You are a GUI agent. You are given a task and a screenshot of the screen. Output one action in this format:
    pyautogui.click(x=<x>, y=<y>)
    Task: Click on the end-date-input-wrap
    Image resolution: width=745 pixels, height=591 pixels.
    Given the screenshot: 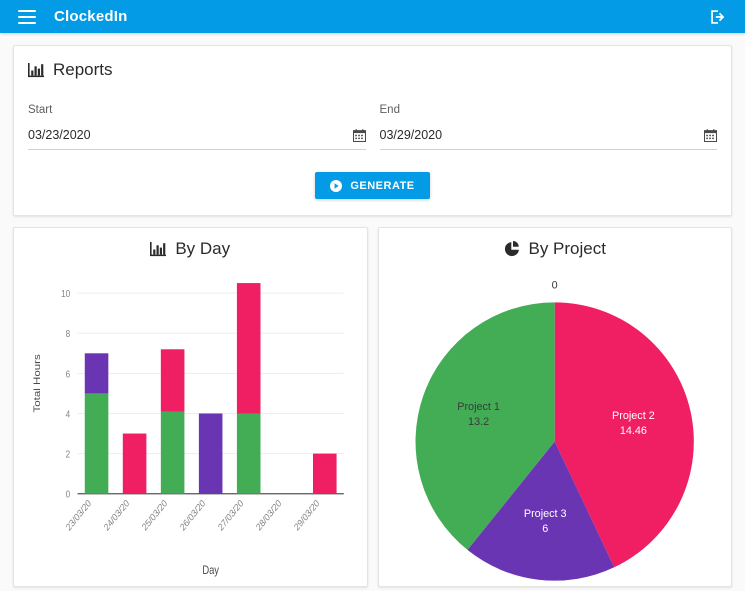 What is the action you would take?
    pyautogui.click(x=548, y=139)
    